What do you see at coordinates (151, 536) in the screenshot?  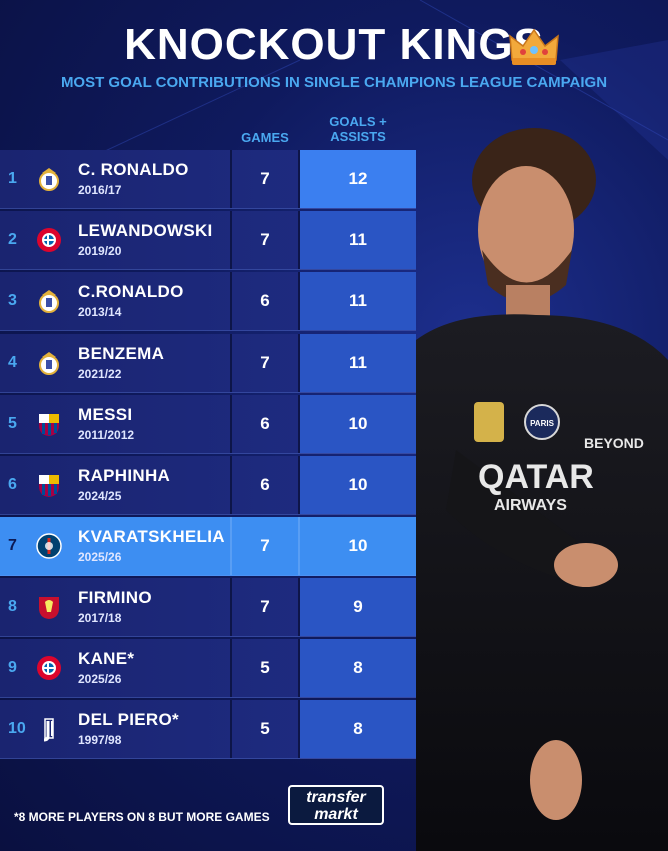 I see `player-name: KVARATSKHELIA` at bounding box center [151, 536].